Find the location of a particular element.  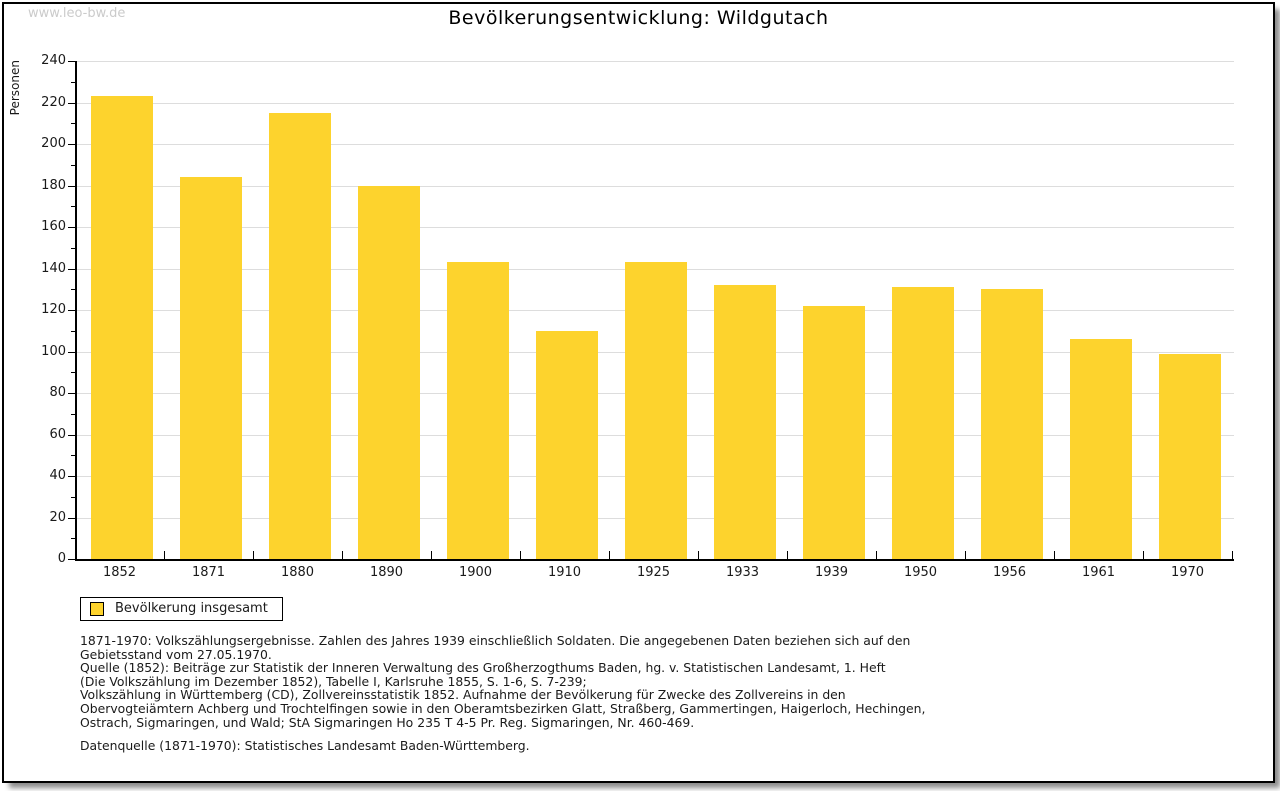

x-tick-label: 1925 is located at coordinates (653, 572).